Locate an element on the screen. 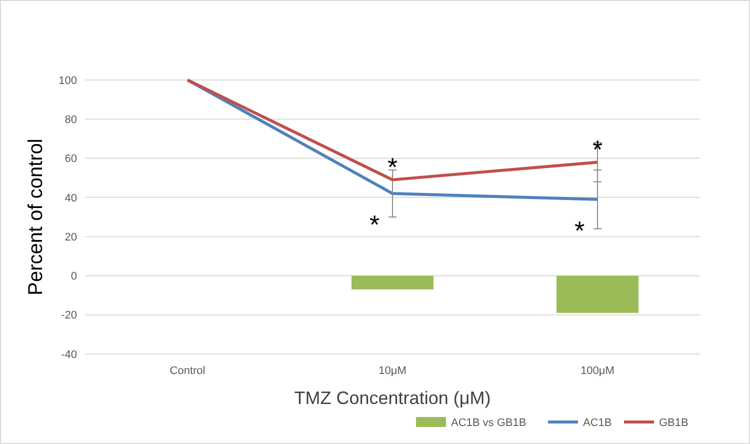  y-tick-label: -40 is located at coordinates (69, 354).